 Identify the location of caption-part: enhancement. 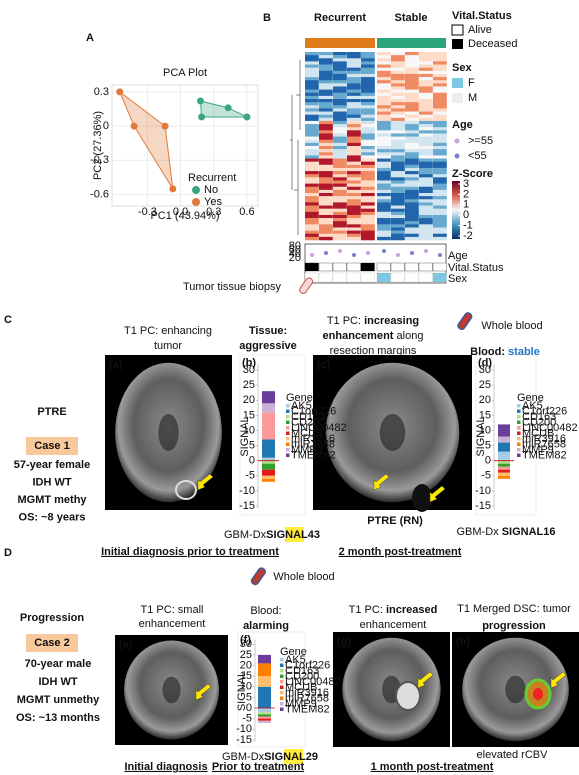
(358, 336).